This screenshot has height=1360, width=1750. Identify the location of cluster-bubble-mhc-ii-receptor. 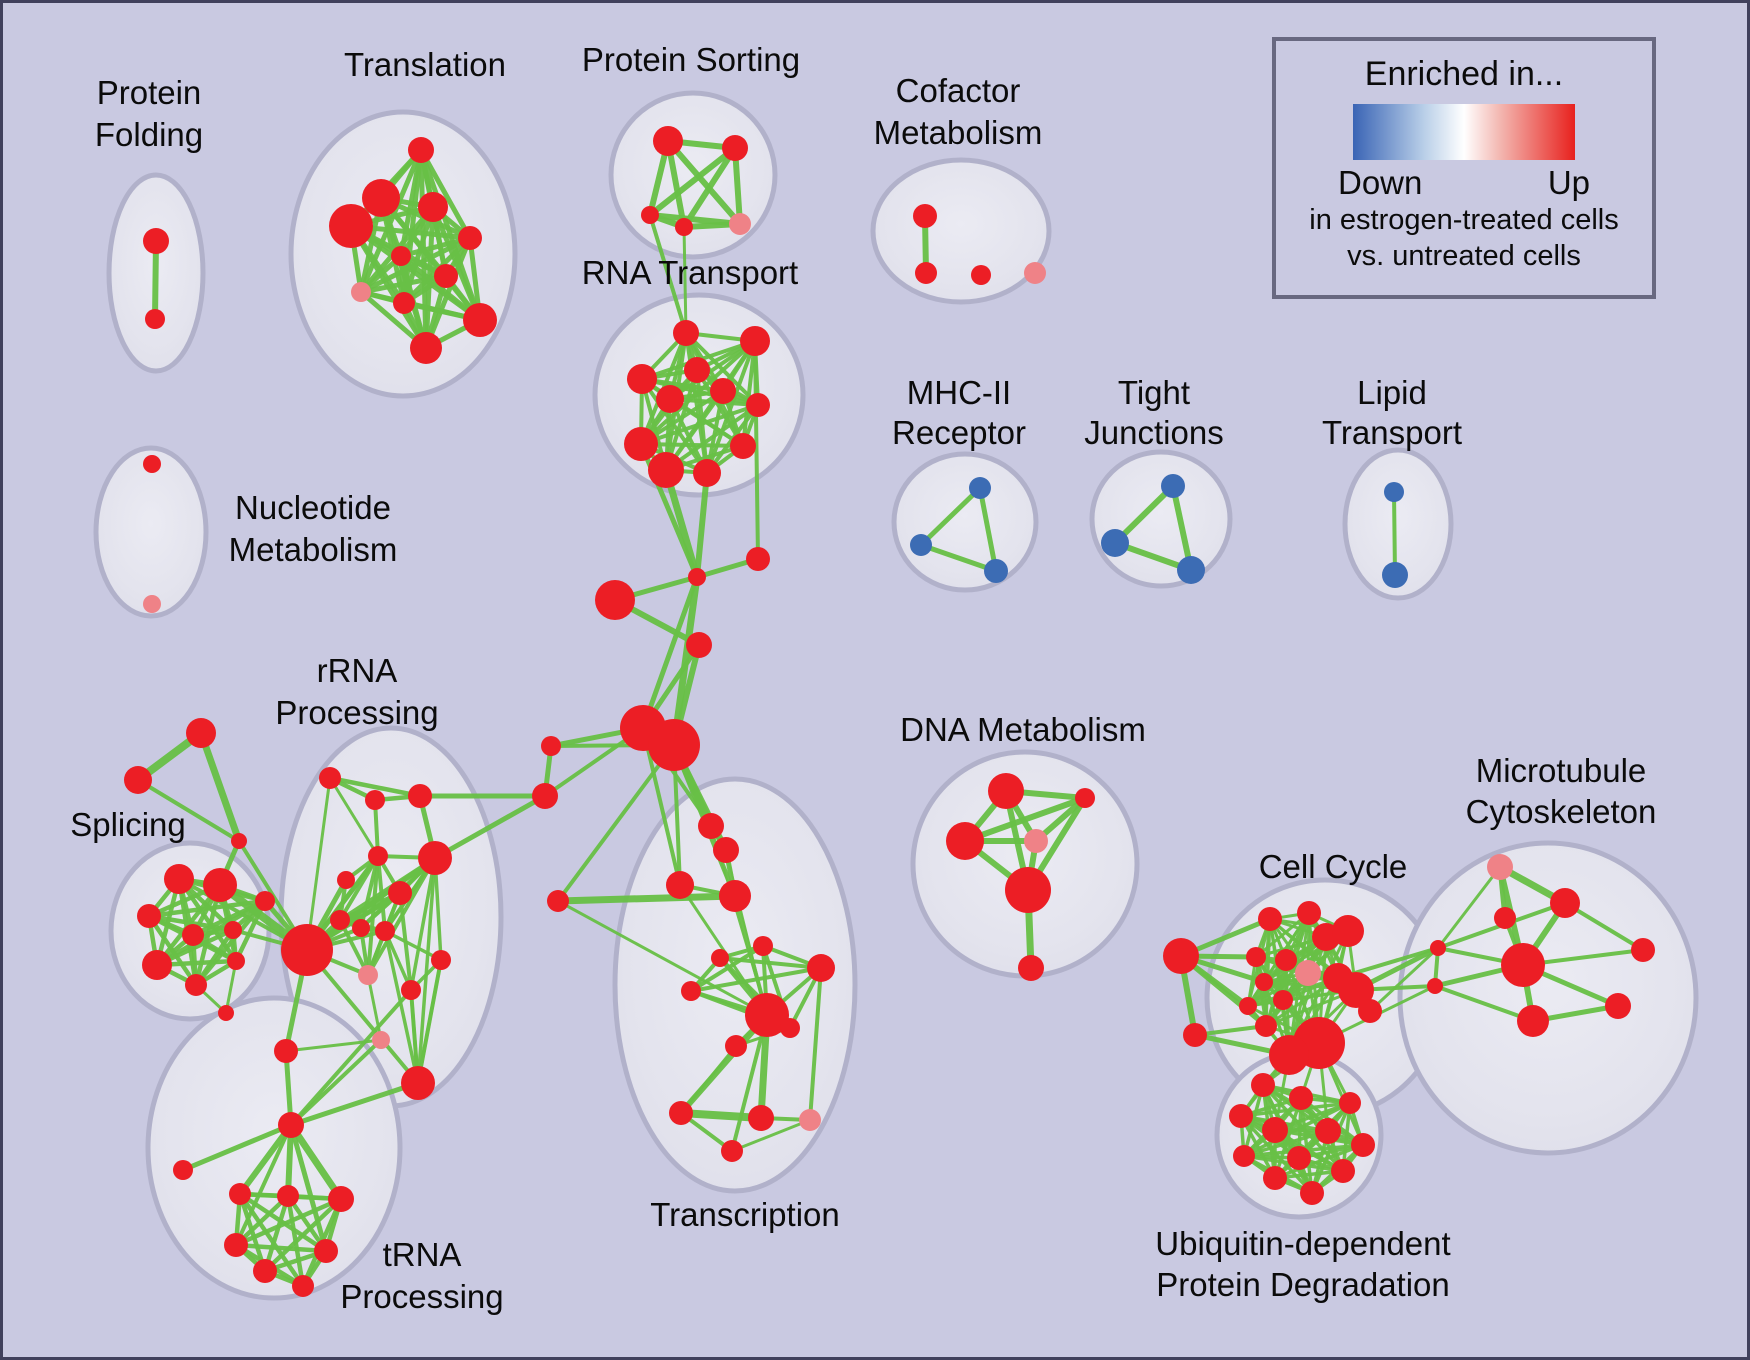
(965, 522).